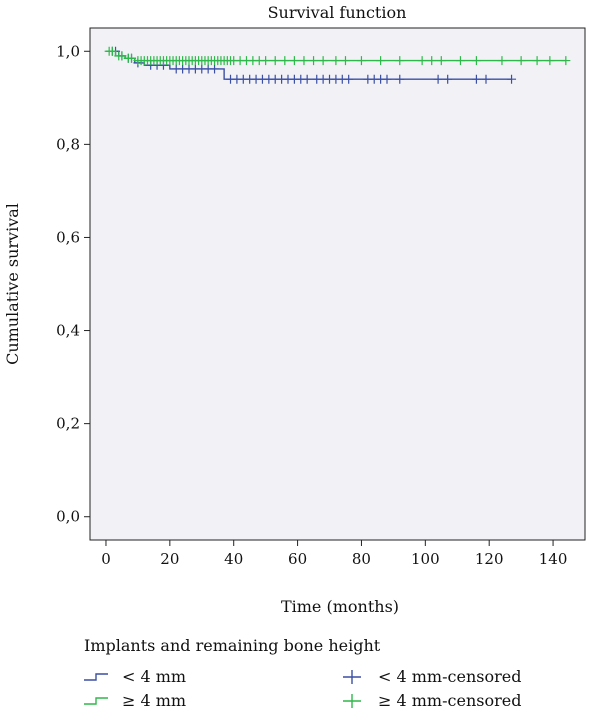 The image size is (600, 719). What do you see at coordinates (154, 676) in the screenshot?
I see `legend-label: < 4 mm` at bounding box center [154, 676].